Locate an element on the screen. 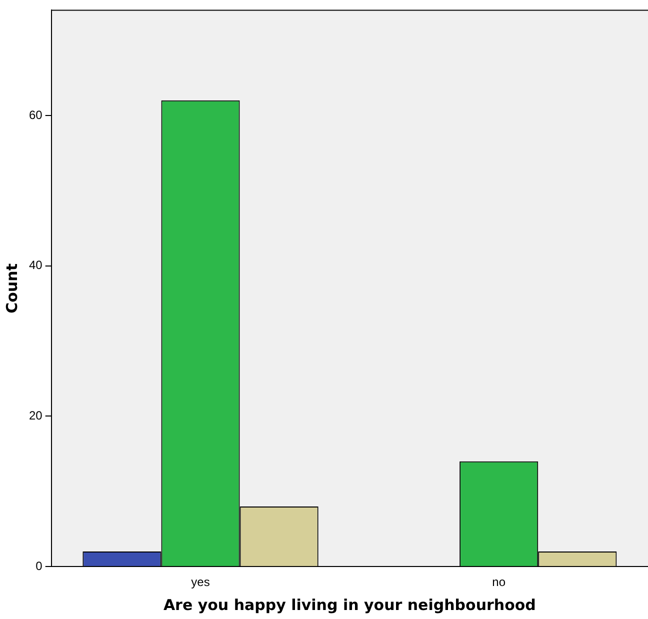 The height and width of the screenshot is (619, 648). x-axis-title: Are you happy living in your neighbourhood is located at coordinates (349, 605).